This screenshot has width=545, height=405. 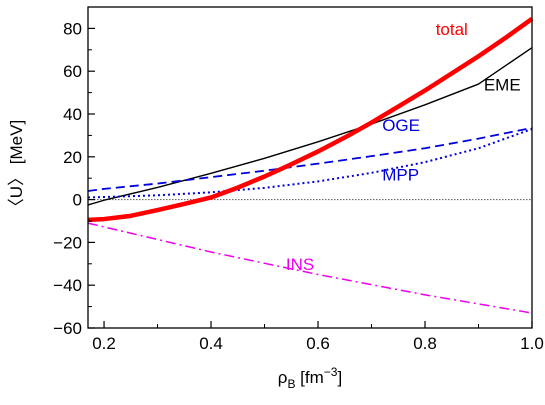 What do you see at coordinates (104, 343) in the screenshot?
I see `x-tick-label: 0.2` at bounding box center [104, 343].